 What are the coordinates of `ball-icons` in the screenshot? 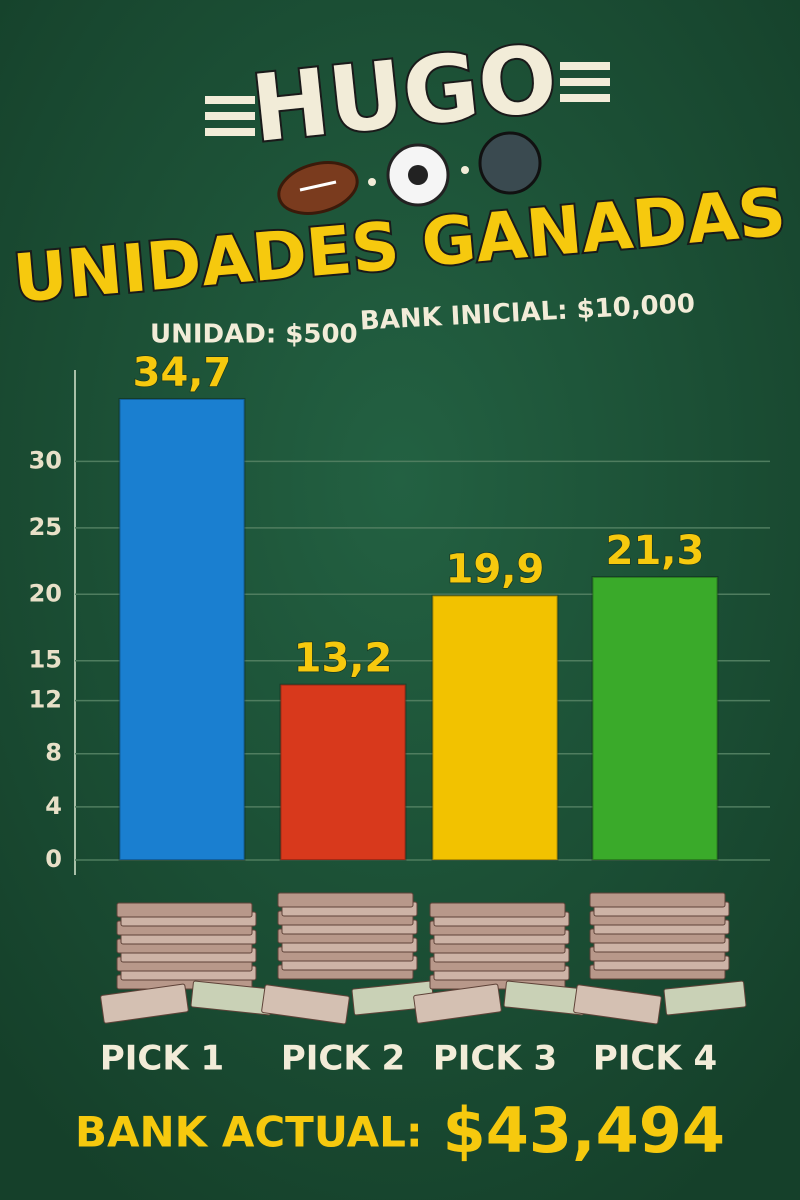 It's located at (409, 173).